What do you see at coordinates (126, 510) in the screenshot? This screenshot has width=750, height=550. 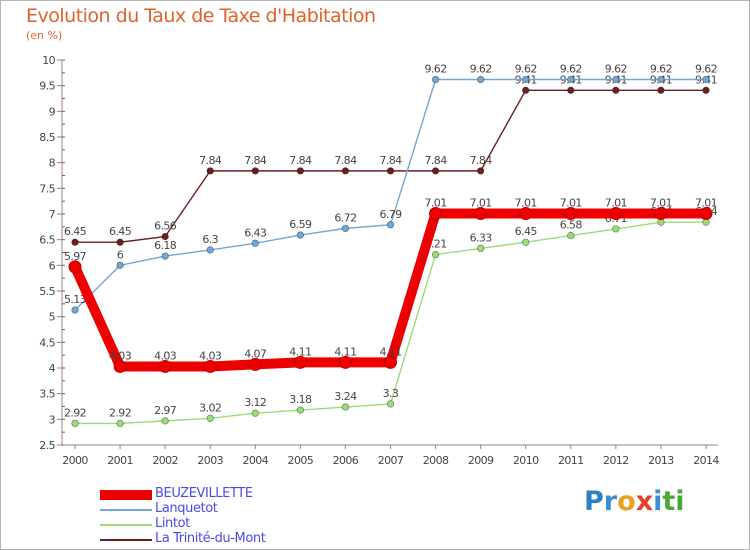 I see `legend-swatch-lanquetot` at bounding box center [126, 510].